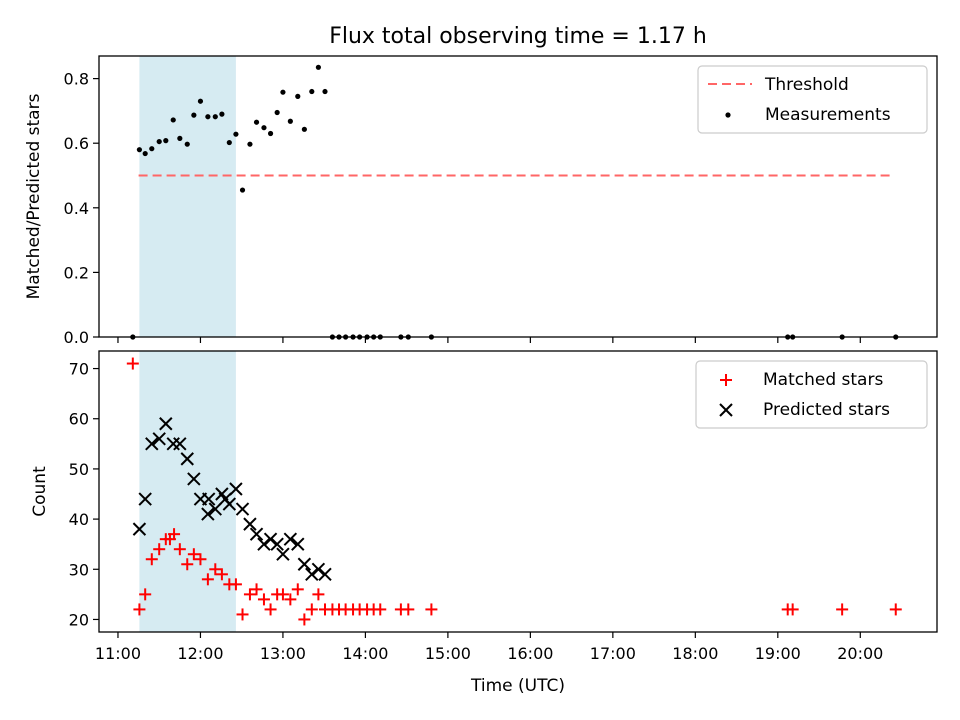 This screenshot has width=960, height=720. I want to click on predicted-stars-points, so click(232, 499).